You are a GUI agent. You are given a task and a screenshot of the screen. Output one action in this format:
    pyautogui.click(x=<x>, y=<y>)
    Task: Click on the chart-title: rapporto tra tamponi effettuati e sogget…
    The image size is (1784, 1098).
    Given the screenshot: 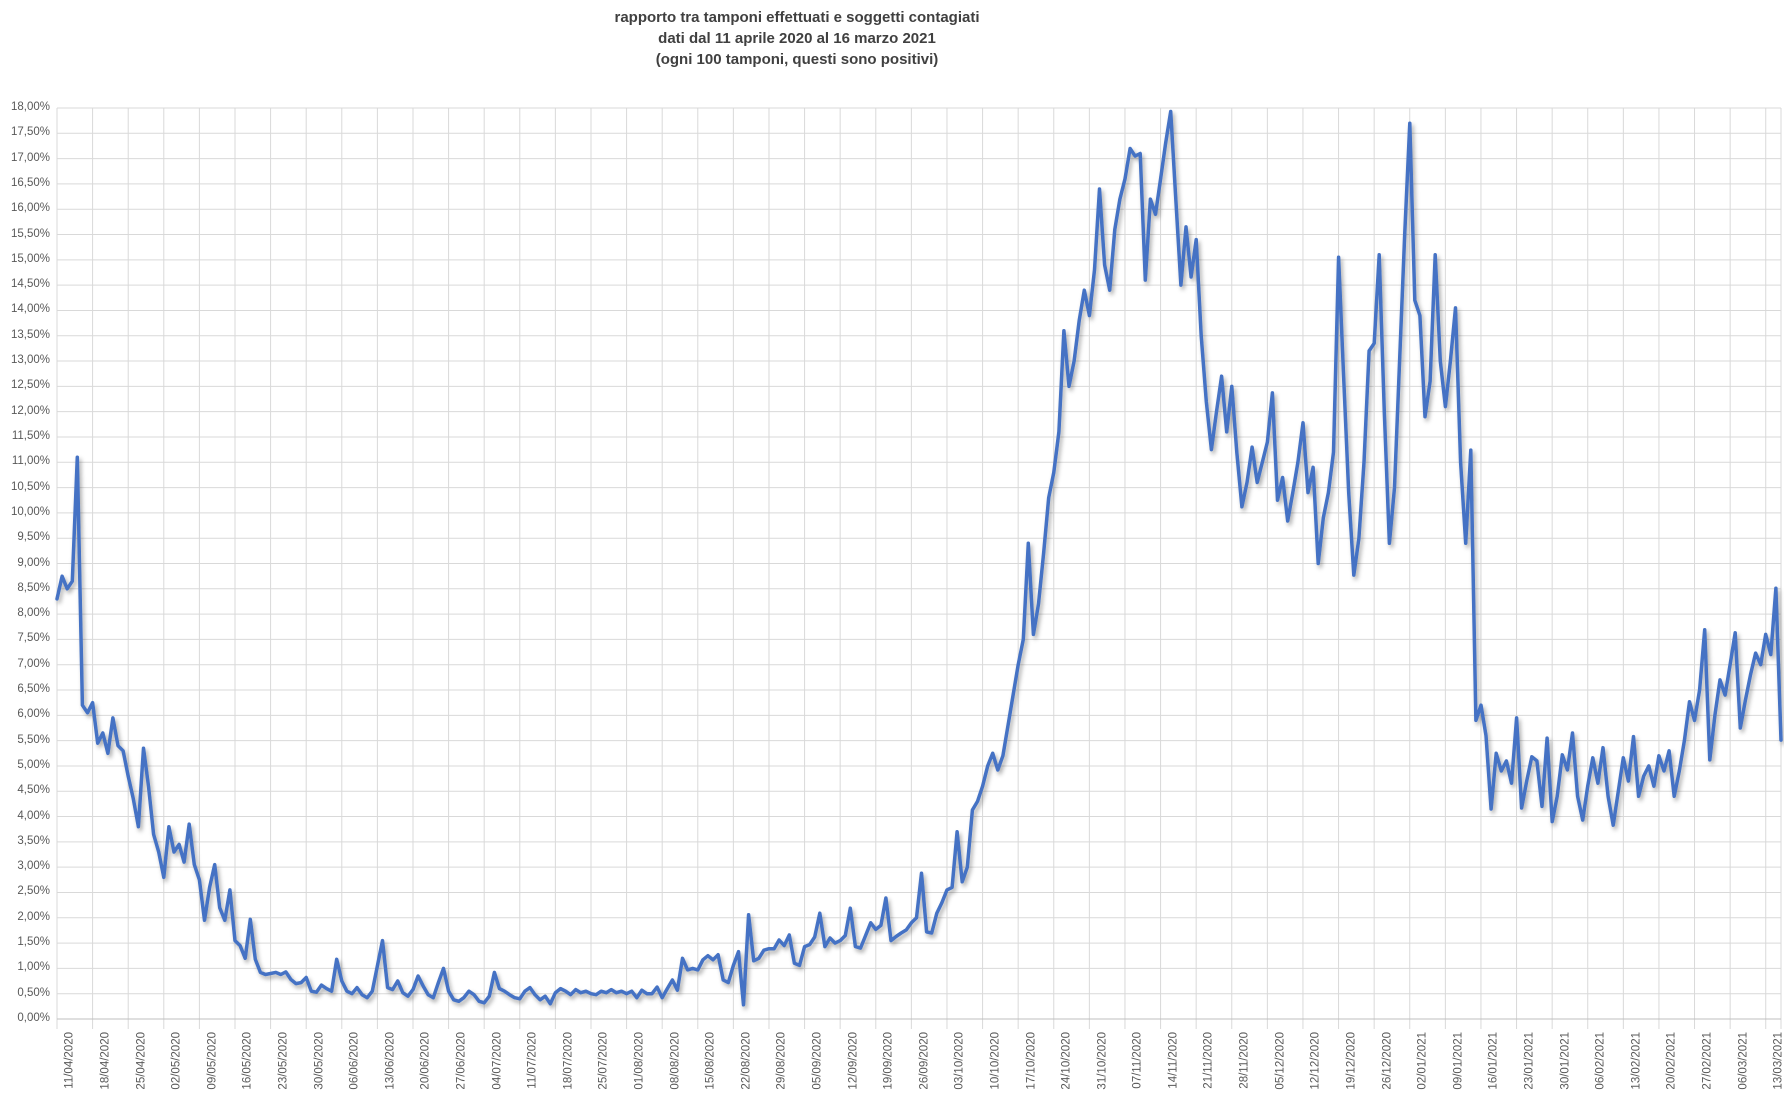 What is the action you would take?
    pyautogui.click(x=797, y=38)
    